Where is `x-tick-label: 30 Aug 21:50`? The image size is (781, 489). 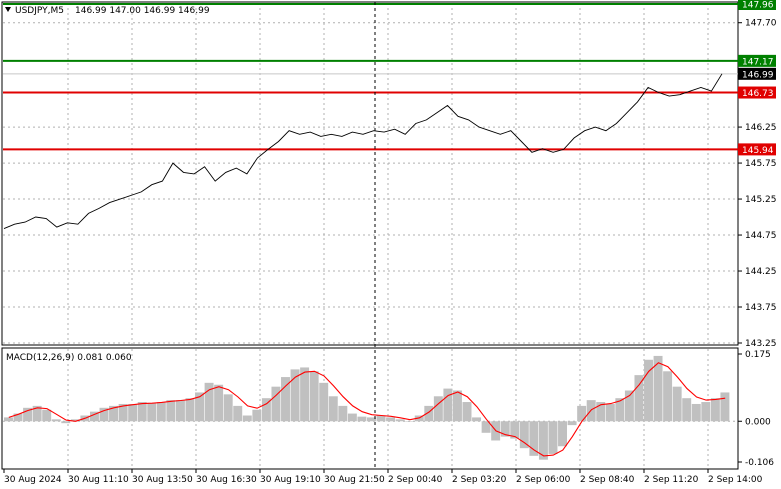
x-tick-label: 30 Aug 21:50 is located at coordinates (354, 480).